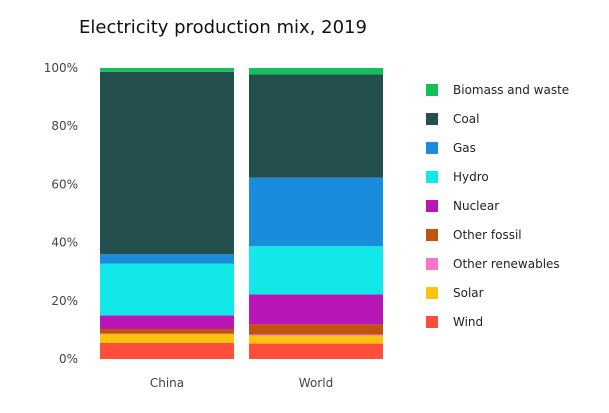  I want to click on legend-item: Gas, so click(451, 148).